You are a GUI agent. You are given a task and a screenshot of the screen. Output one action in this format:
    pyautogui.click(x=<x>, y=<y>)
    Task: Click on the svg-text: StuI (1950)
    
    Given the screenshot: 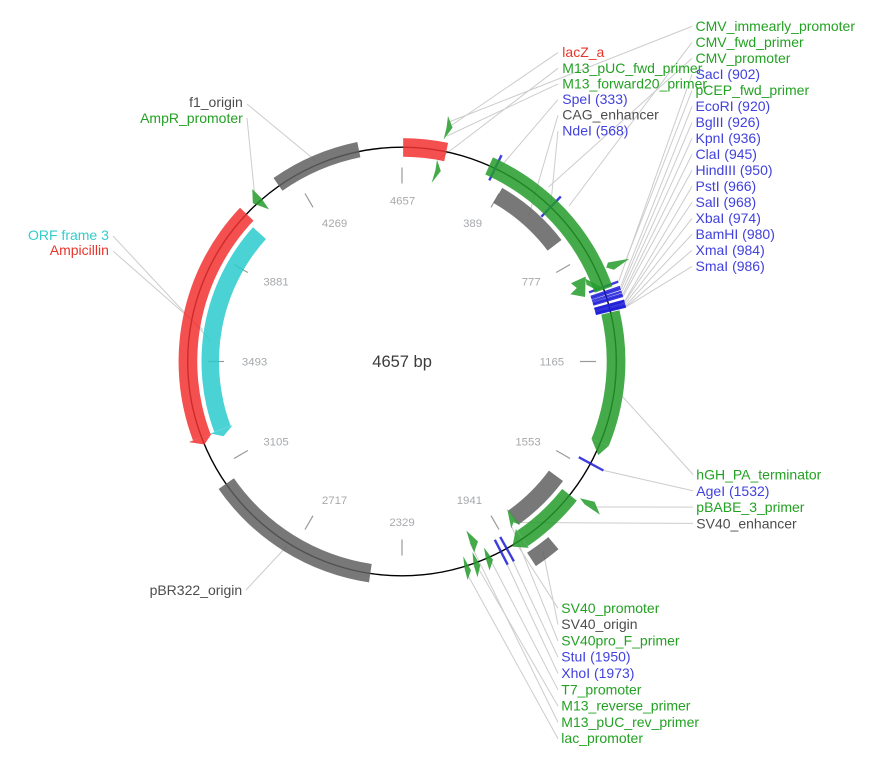 What is the action you would take?
    pyautogui.click(x=595, y=657)
    